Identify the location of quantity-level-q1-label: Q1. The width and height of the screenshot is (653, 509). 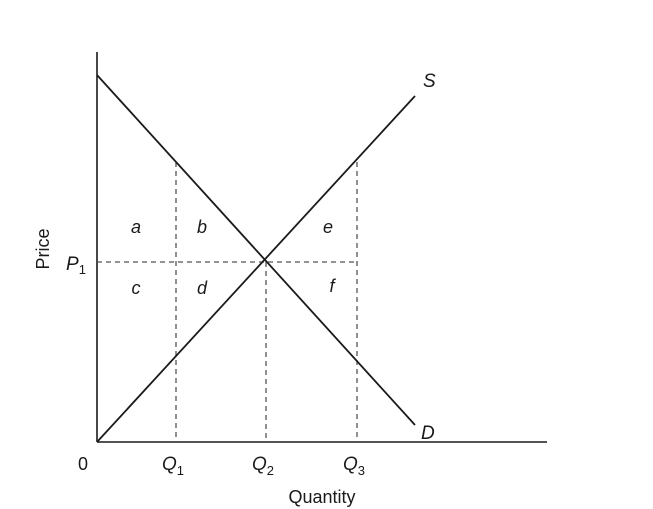
(173, 466).